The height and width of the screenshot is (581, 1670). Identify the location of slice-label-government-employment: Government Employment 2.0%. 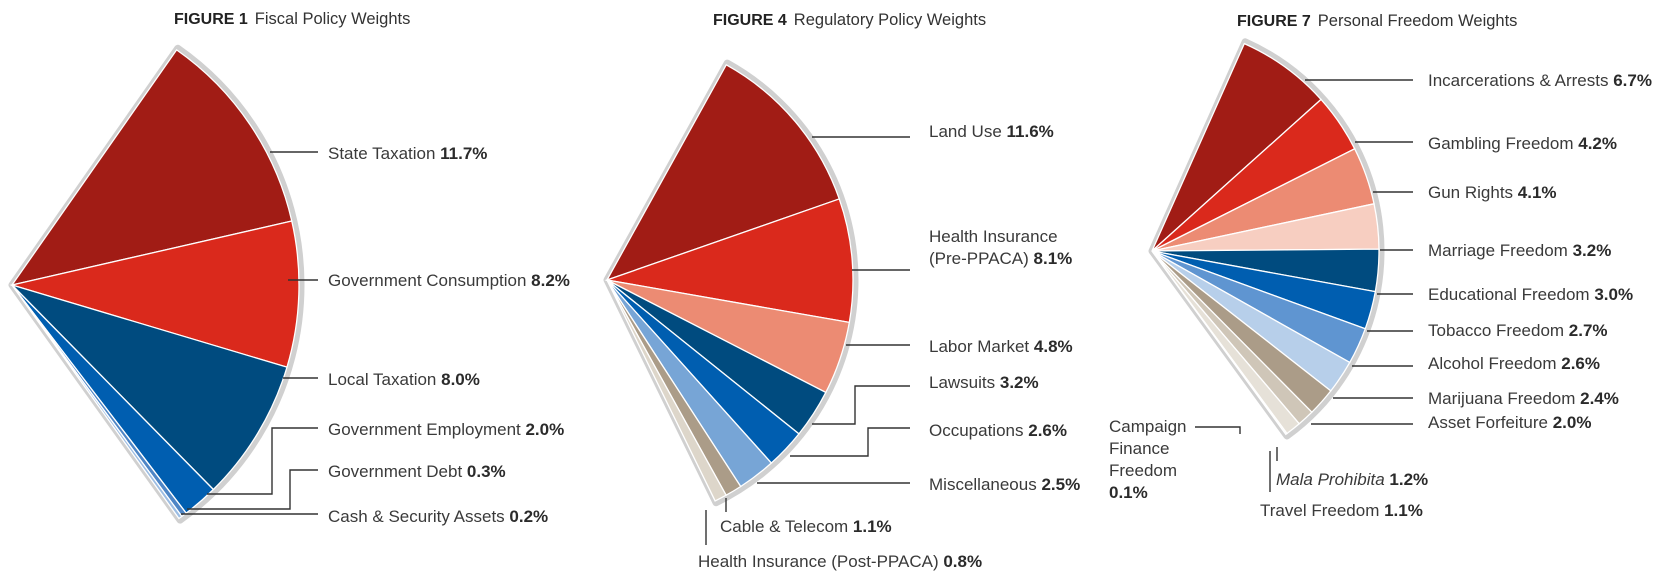
(446, 429).